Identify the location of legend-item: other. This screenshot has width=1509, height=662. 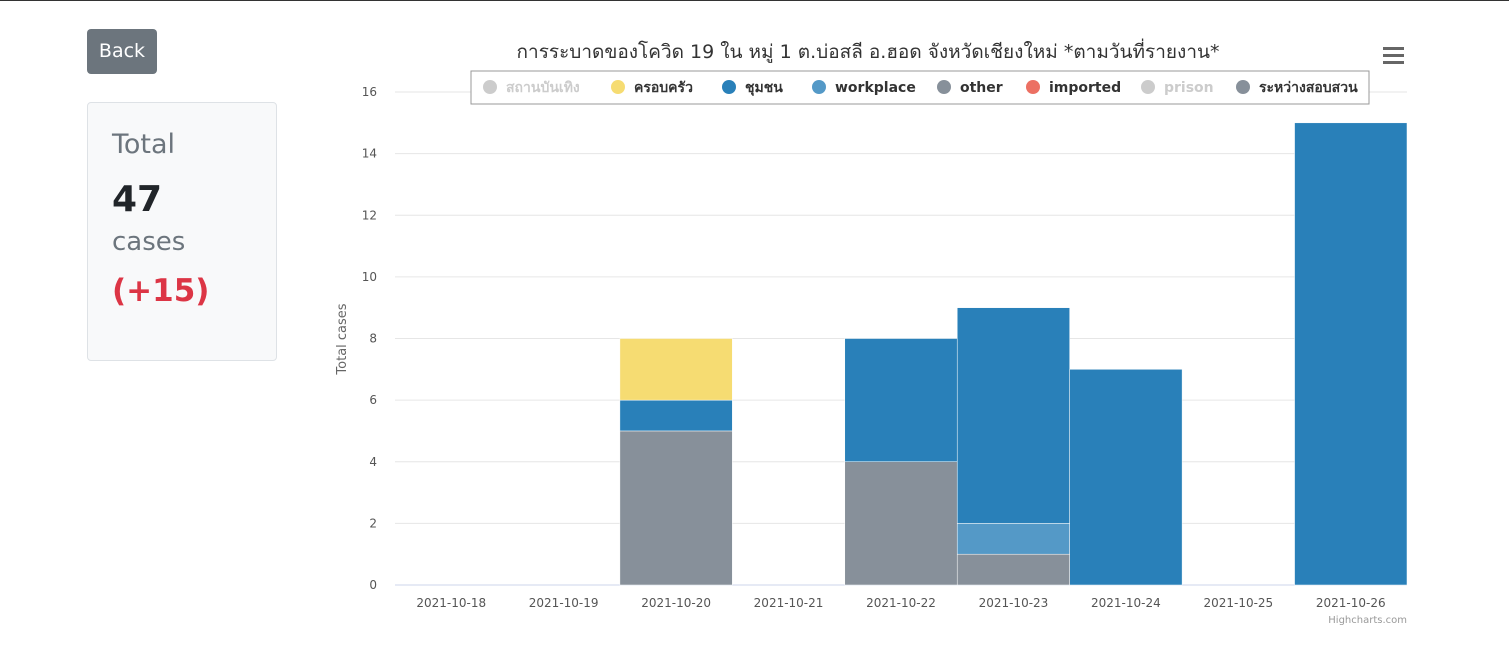
(970, 88).